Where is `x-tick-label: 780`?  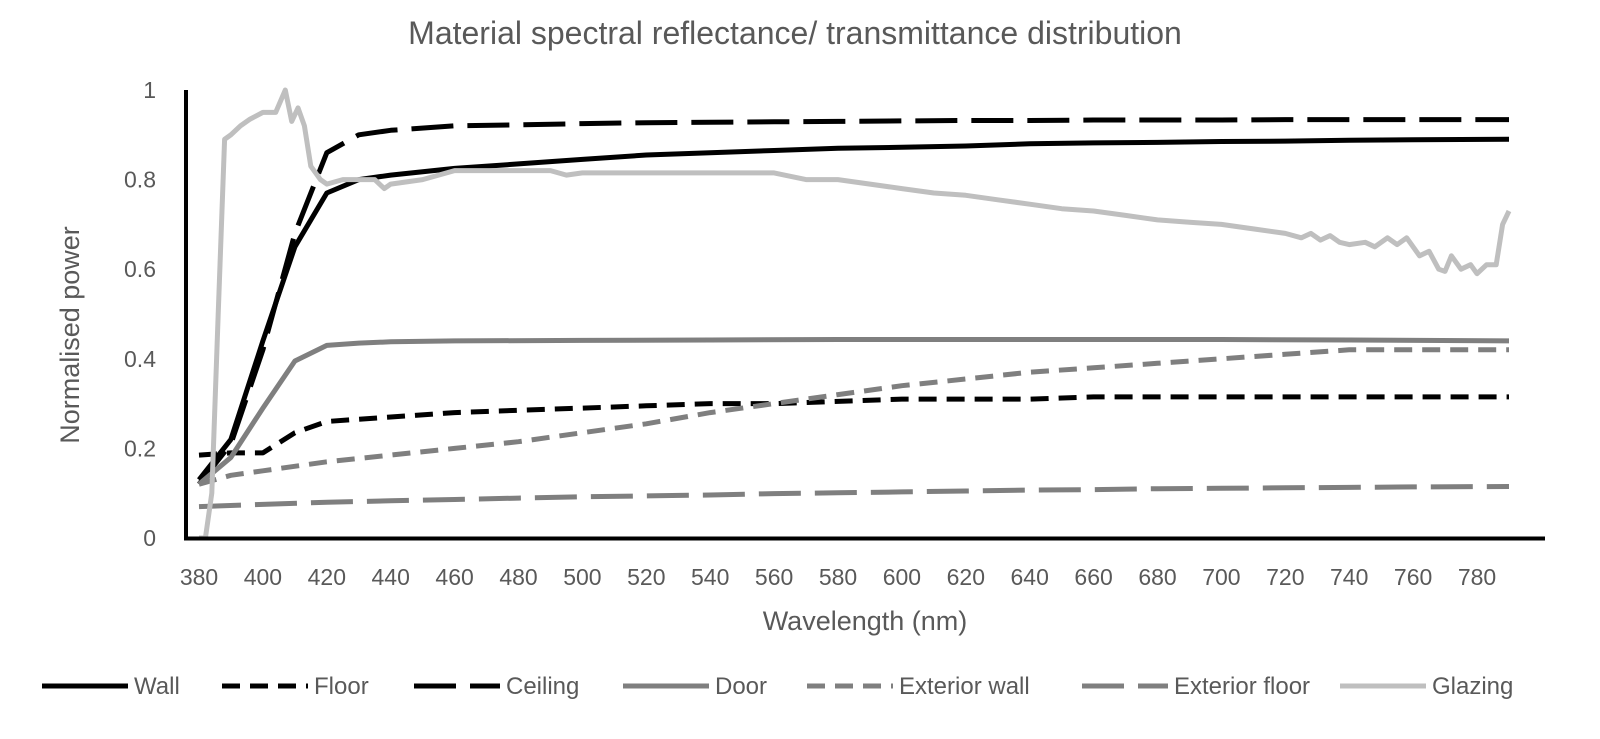
x-tick-label: 780 is located at coordinates (1477, 577).